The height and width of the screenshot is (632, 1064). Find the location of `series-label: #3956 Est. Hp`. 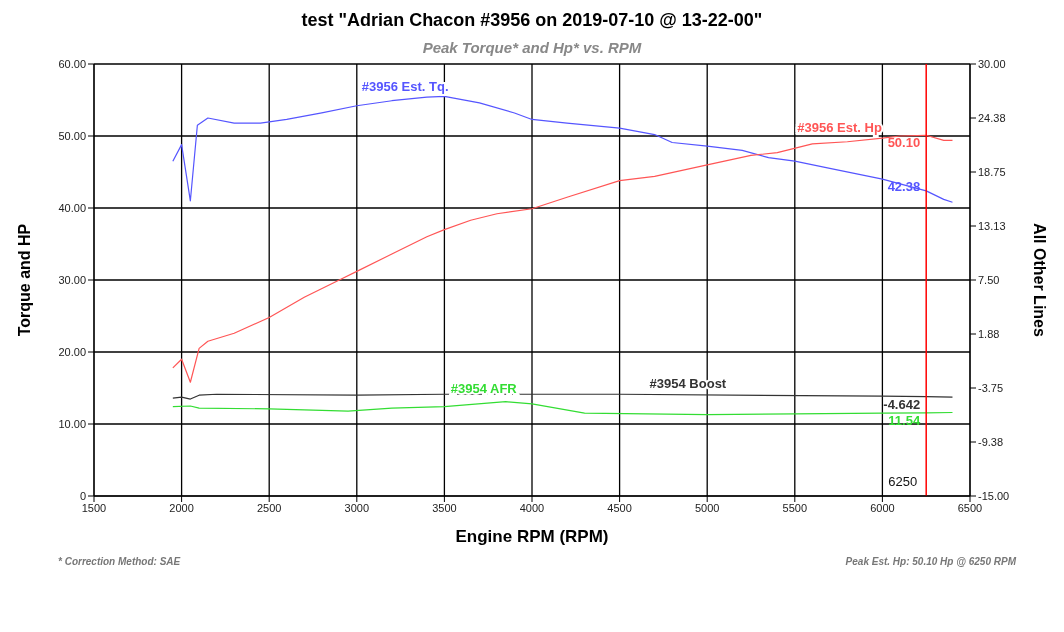

series-label: #3956 Est. Hp is located at coordinates (839, 127).